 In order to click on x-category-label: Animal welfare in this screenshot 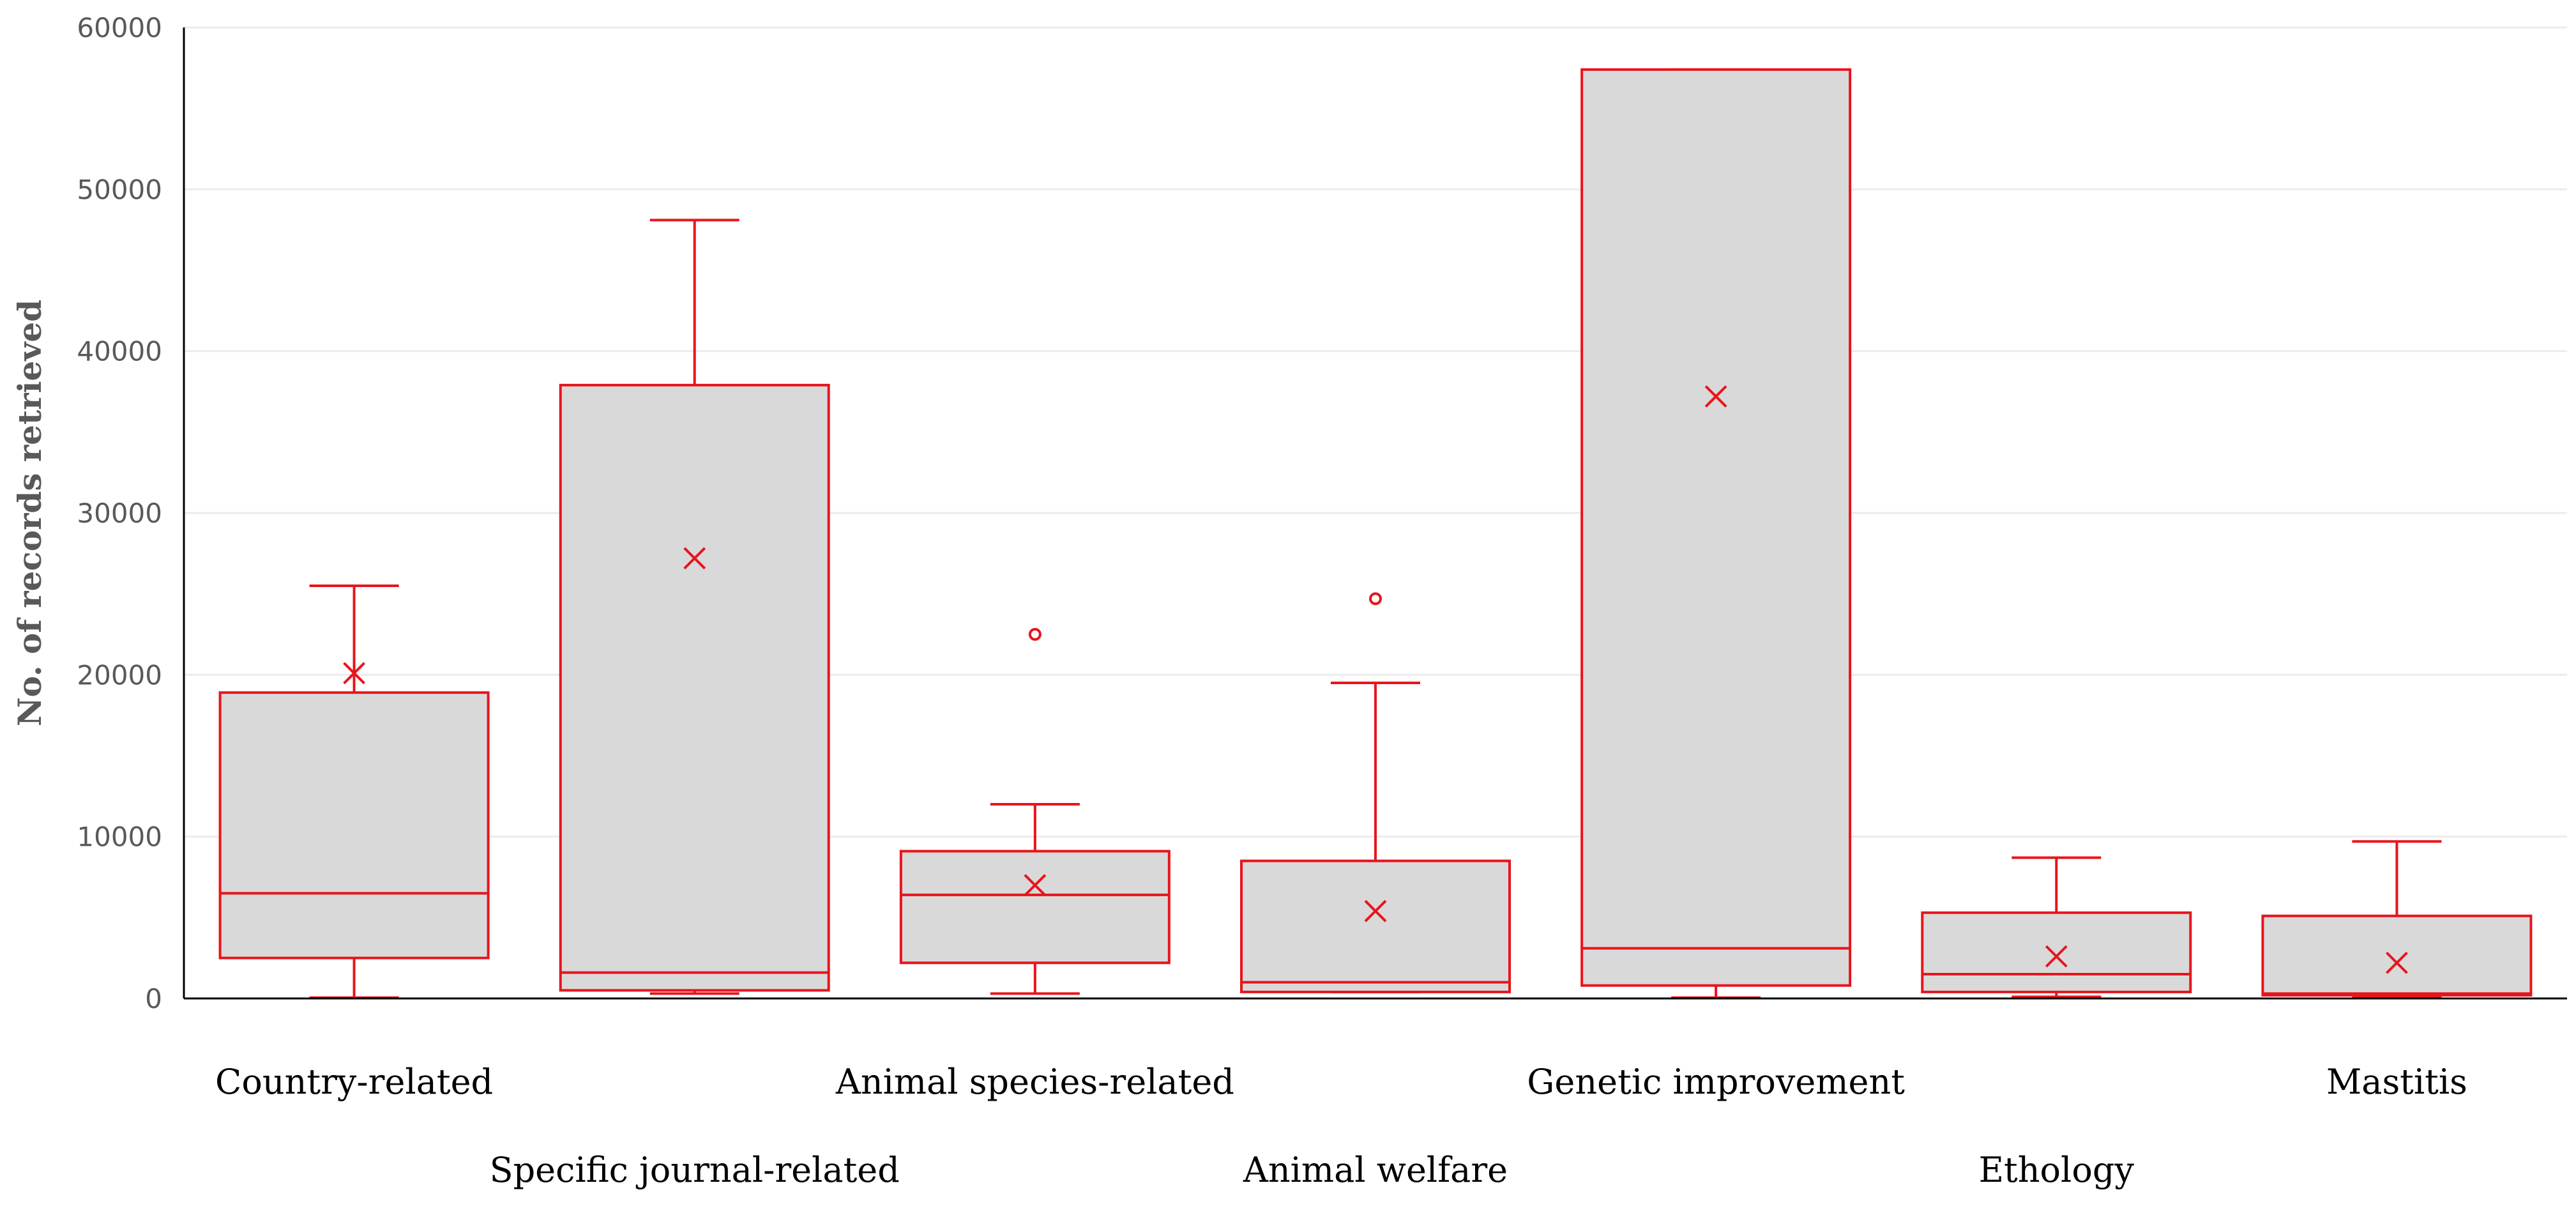, I will do `click(1375, 1170)`.